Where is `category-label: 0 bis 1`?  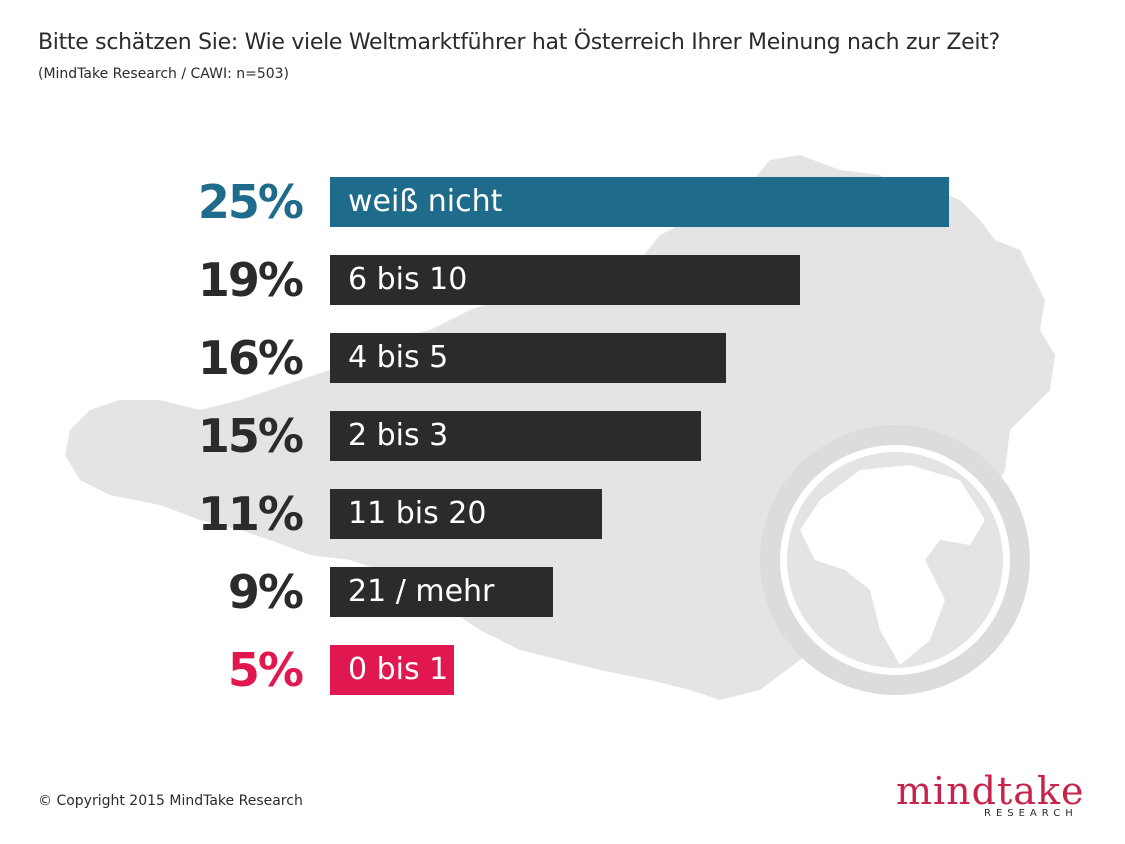 category-label: 0 bis 1 is located at coordinates (398, 669).